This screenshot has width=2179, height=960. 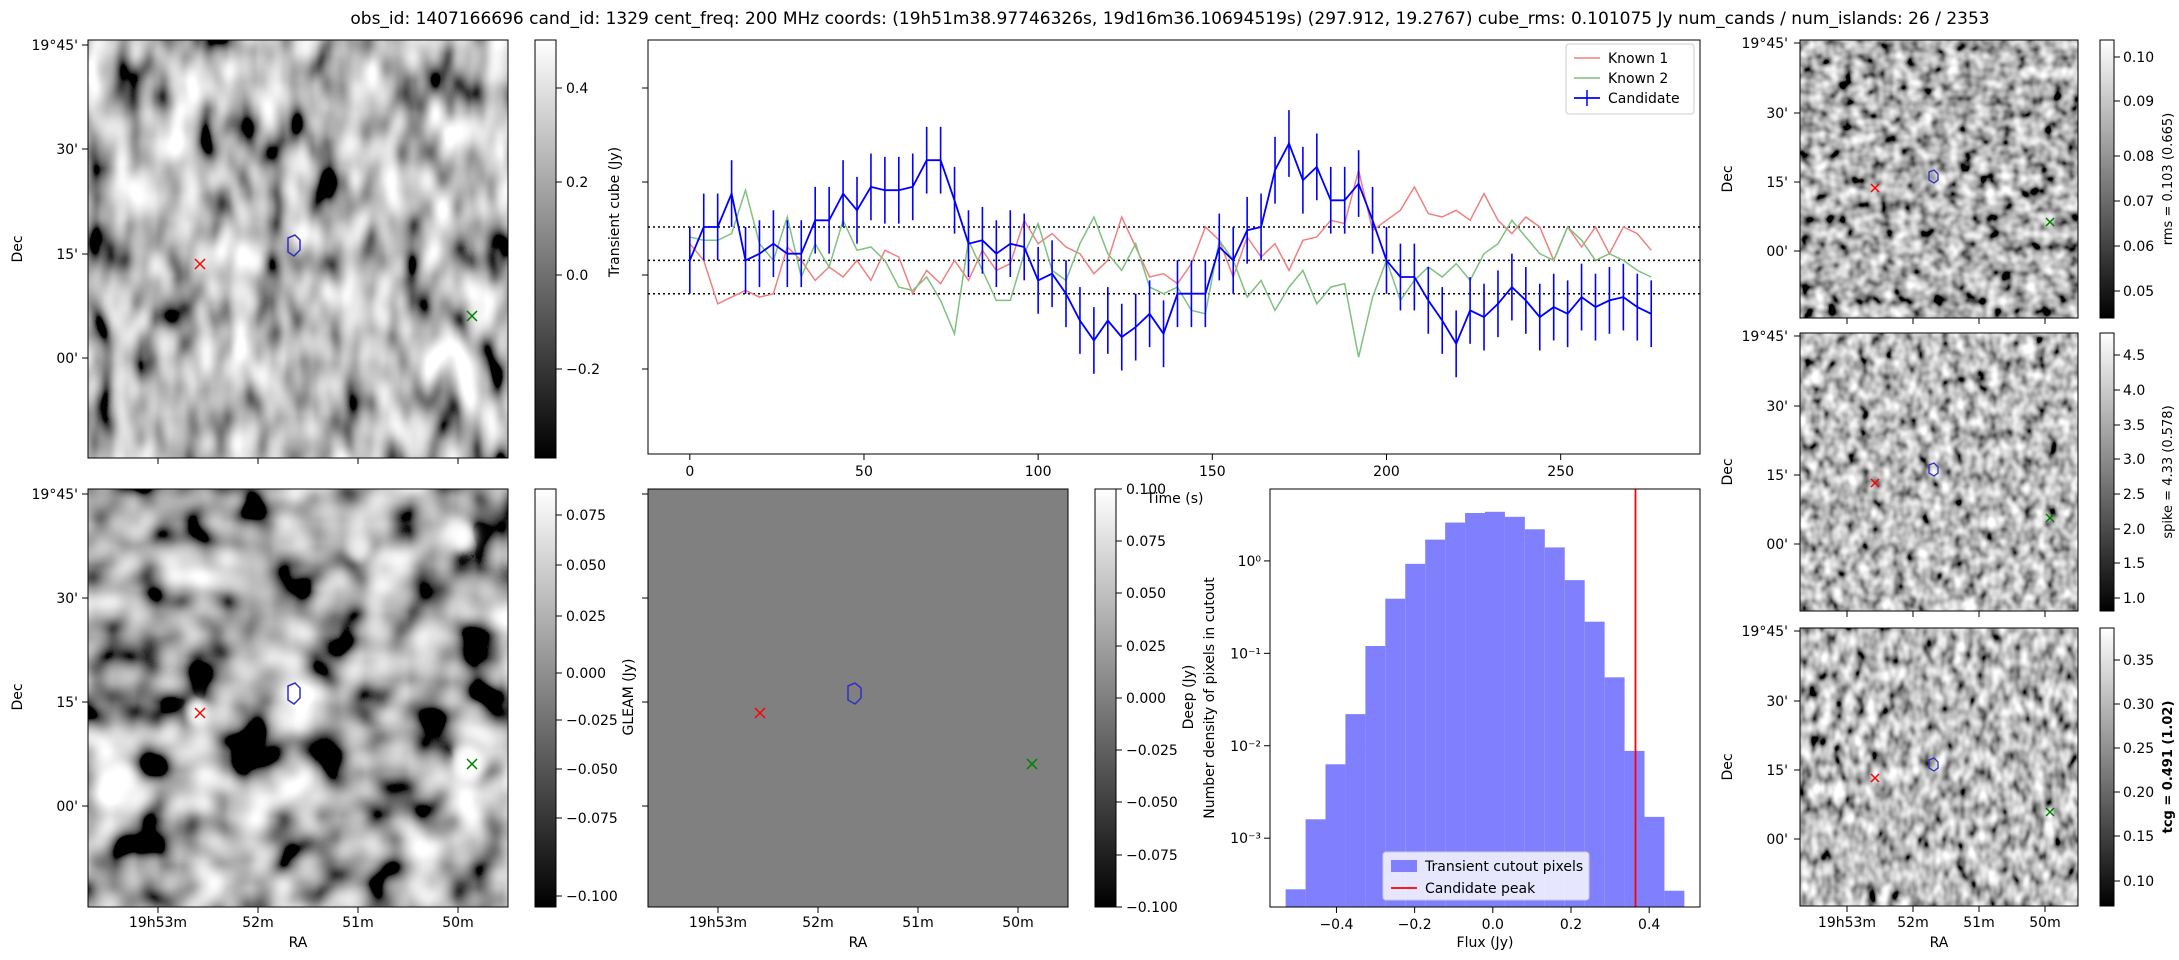 What do you see at coordinates (1245, 747) in the screenshot?
I see `hist-ytick-label: 10⁻²` at bounding box center [1245, 747].